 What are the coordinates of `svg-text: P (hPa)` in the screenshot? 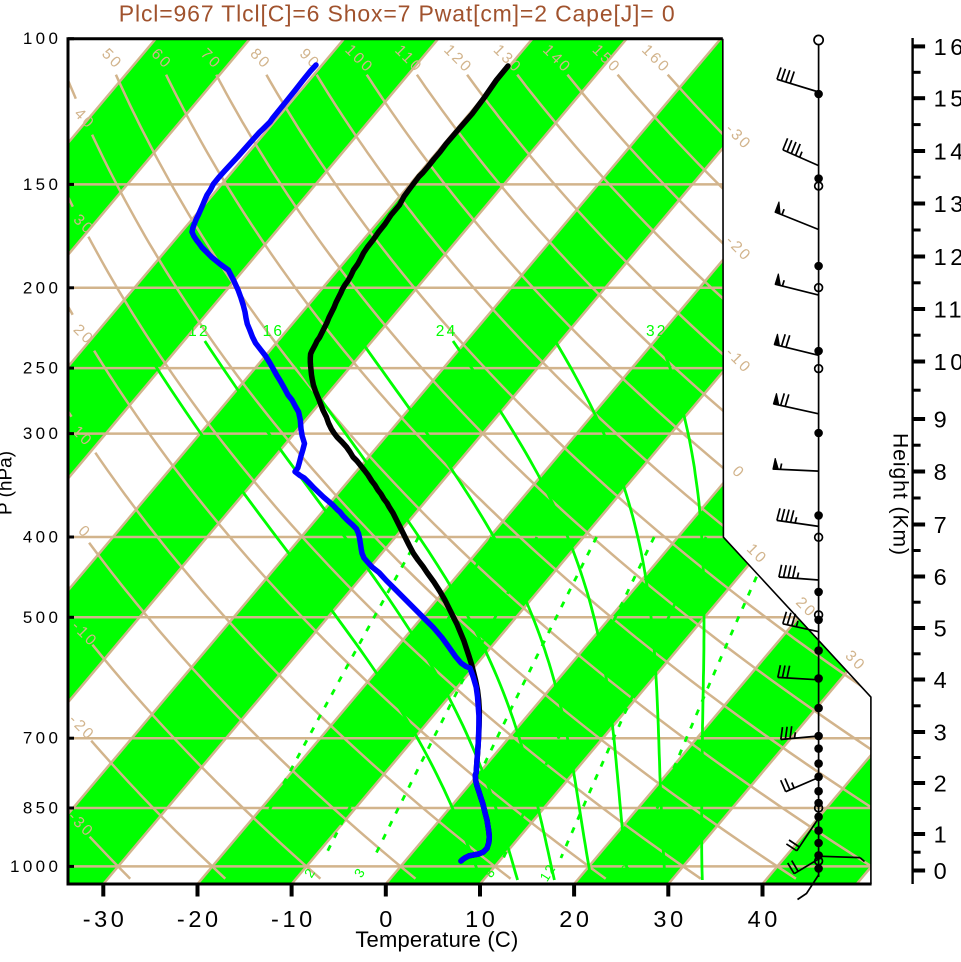 It's located at (8, 483).